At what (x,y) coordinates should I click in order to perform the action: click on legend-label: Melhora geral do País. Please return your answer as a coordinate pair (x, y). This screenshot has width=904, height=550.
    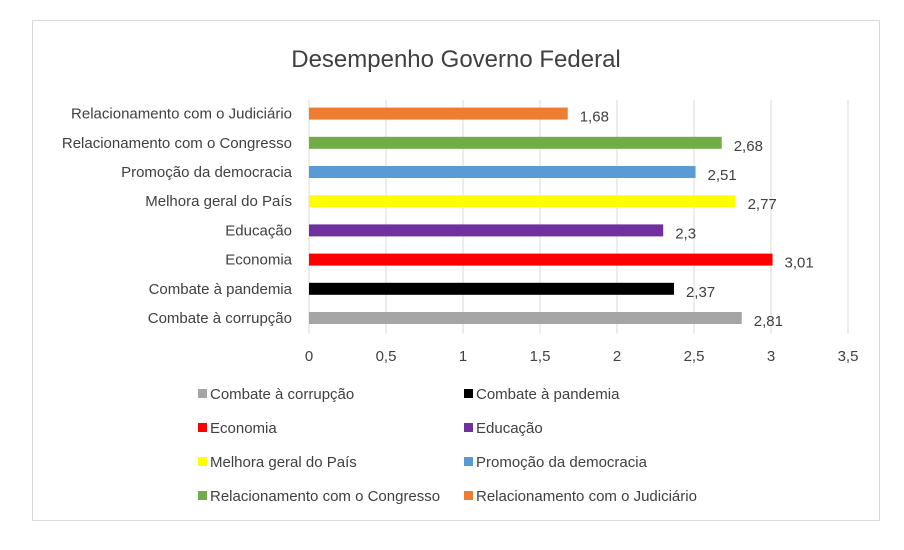
    Looking at the image, I should click on (283, 462).